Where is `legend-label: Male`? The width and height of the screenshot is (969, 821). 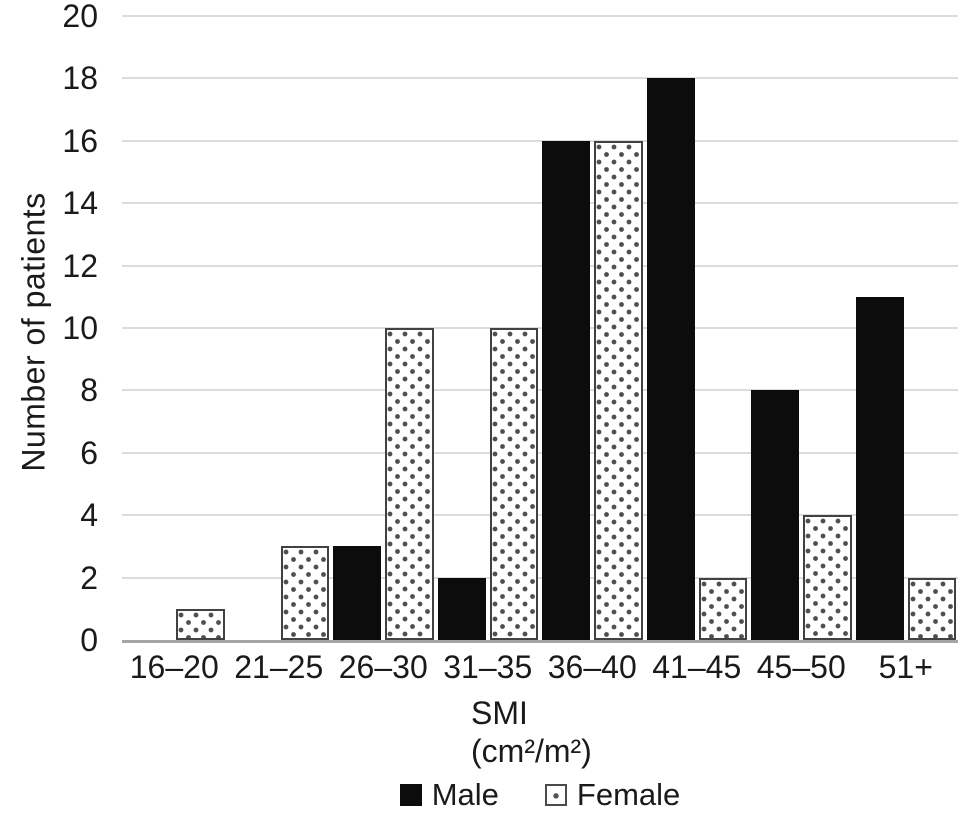 legend-label: Male is located at coordinates (465, 794).